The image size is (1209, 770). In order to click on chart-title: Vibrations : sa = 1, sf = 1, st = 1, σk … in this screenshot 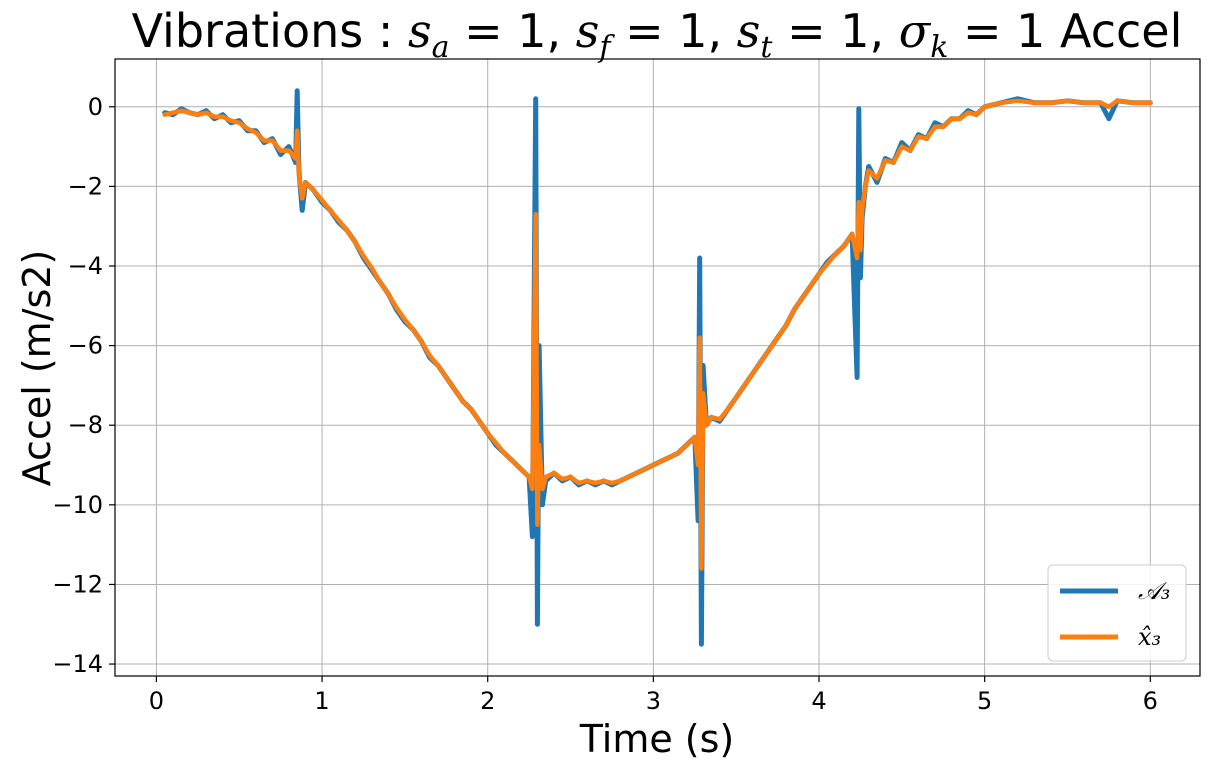, I will do `click(657, 34)`.